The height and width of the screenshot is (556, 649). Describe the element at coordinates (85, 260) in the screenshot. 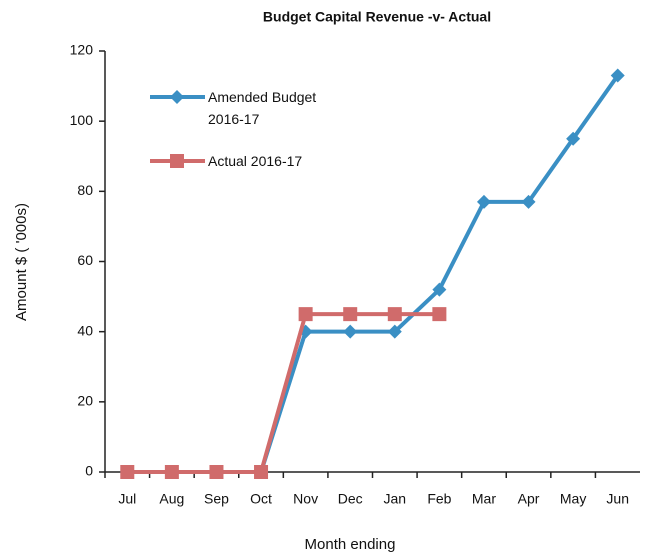

I see `y-tick-label: 60` at that location.